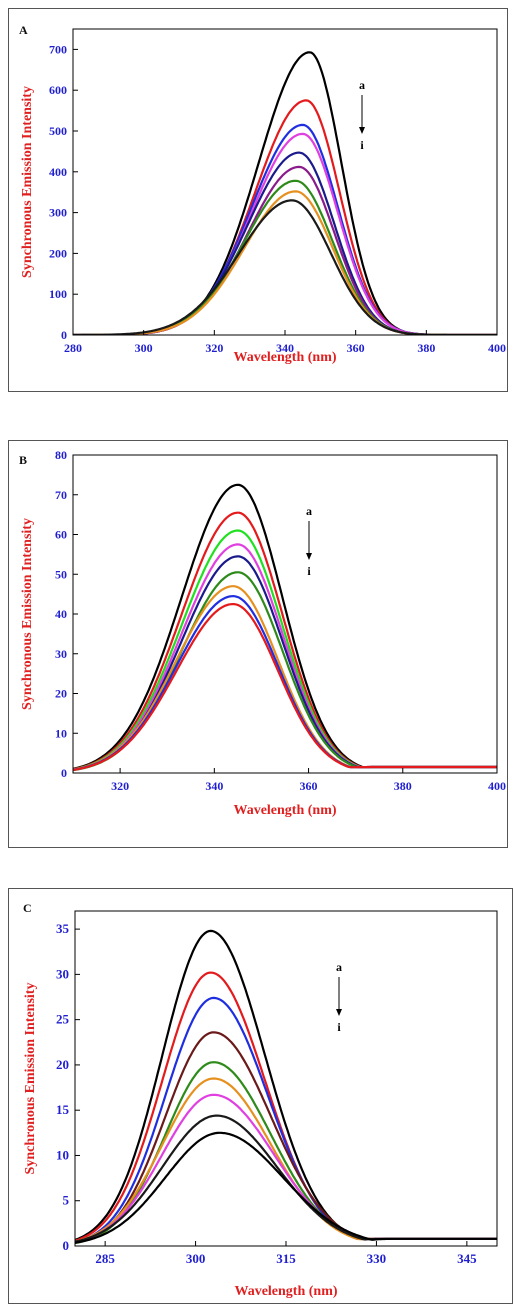  What do you see at coordinates (58, 253) in the screenshot?
I see `y-tick-label: 200` at bounding box center [58, 253].